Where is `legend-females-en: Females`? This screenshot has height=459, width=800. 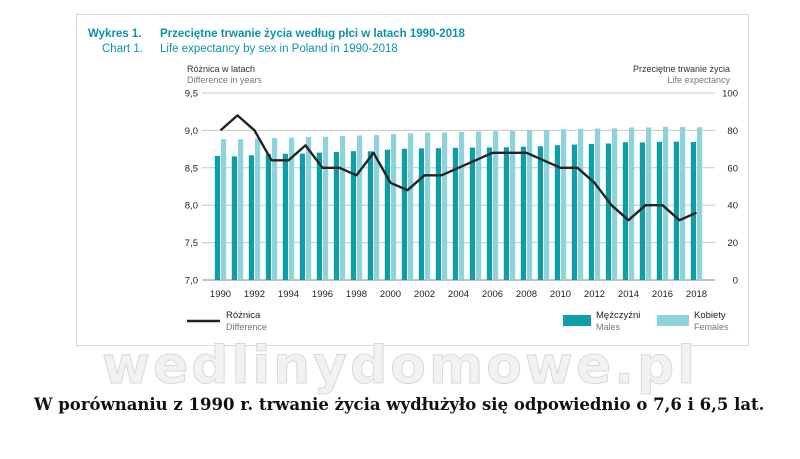
legend-females-en: Females is located at coordinates (711, 327).